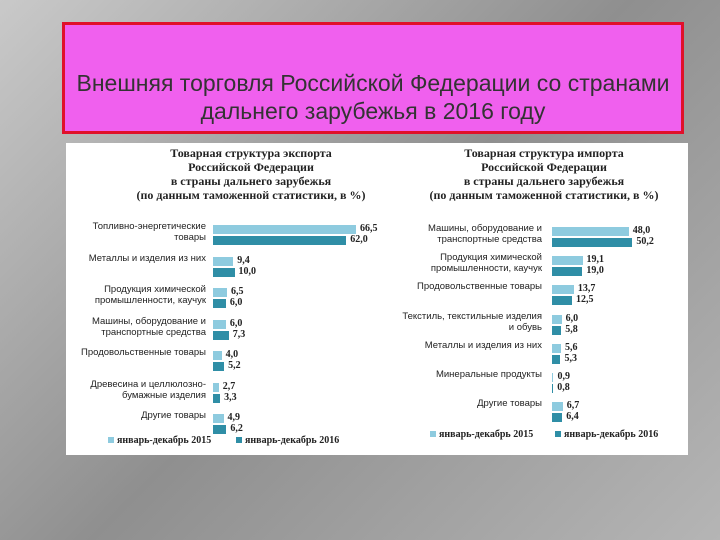 The image size is (720, 540). I want to click on category-label: Топливно-энергетические товары, so click(149, 232).